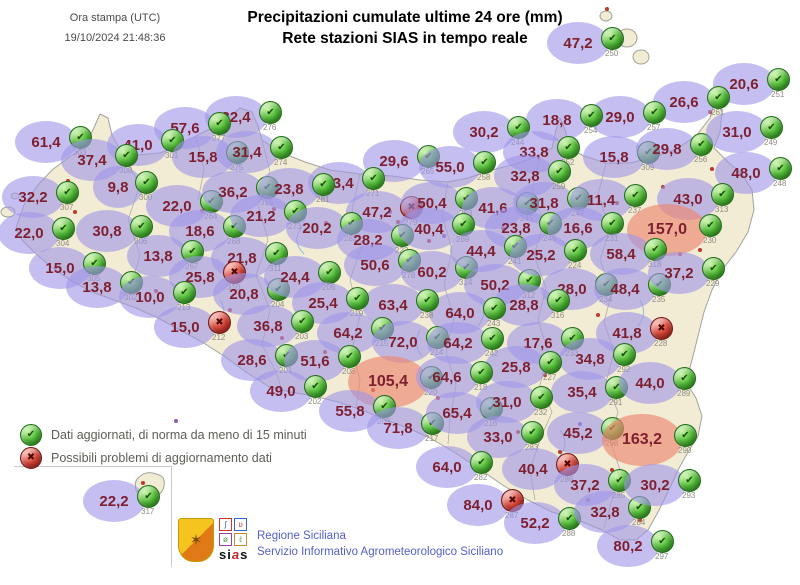  Describe the element at coordinates (185, 327) in the screenshot. I see `station-value-bubble: 15,0` at that location.